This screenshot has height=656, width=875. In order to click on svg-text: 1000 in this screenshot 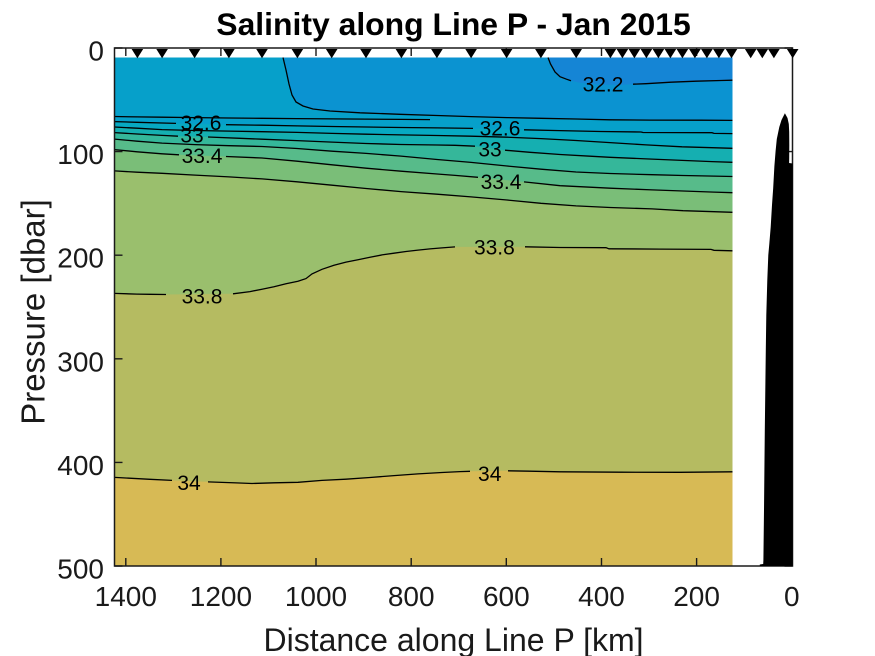, I will do `click(316, 596)`.